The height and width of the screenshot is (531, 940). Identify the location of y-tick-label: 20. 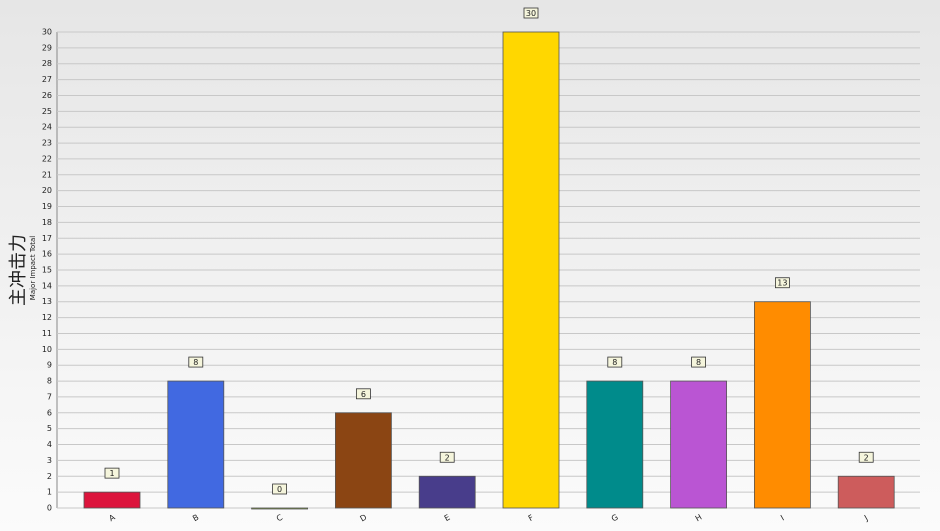
(47, 190).